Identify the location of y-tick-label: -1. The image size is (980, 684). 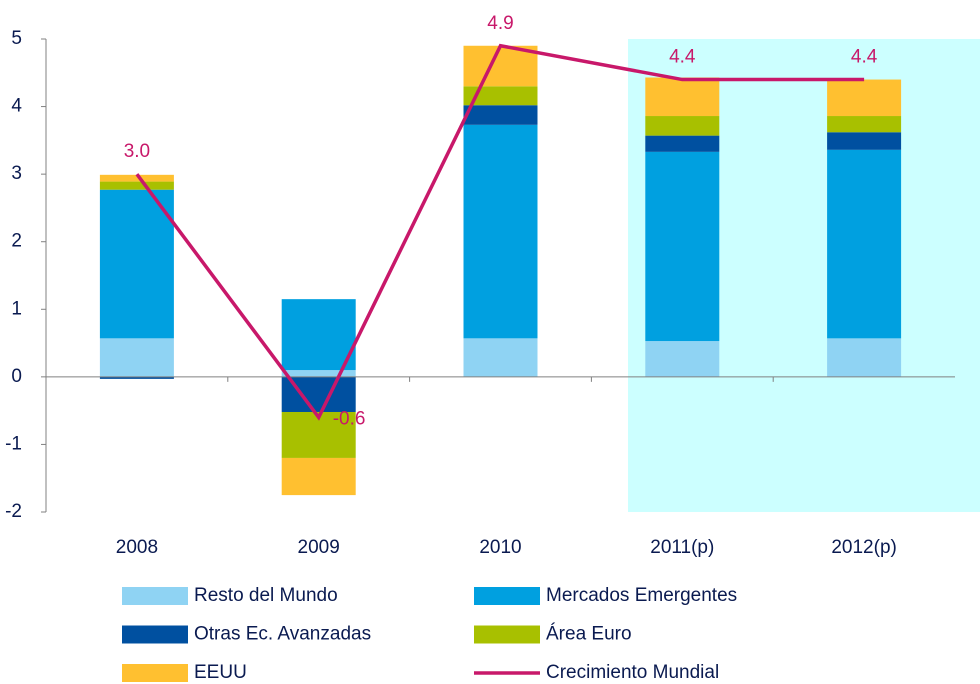
(13, 443).